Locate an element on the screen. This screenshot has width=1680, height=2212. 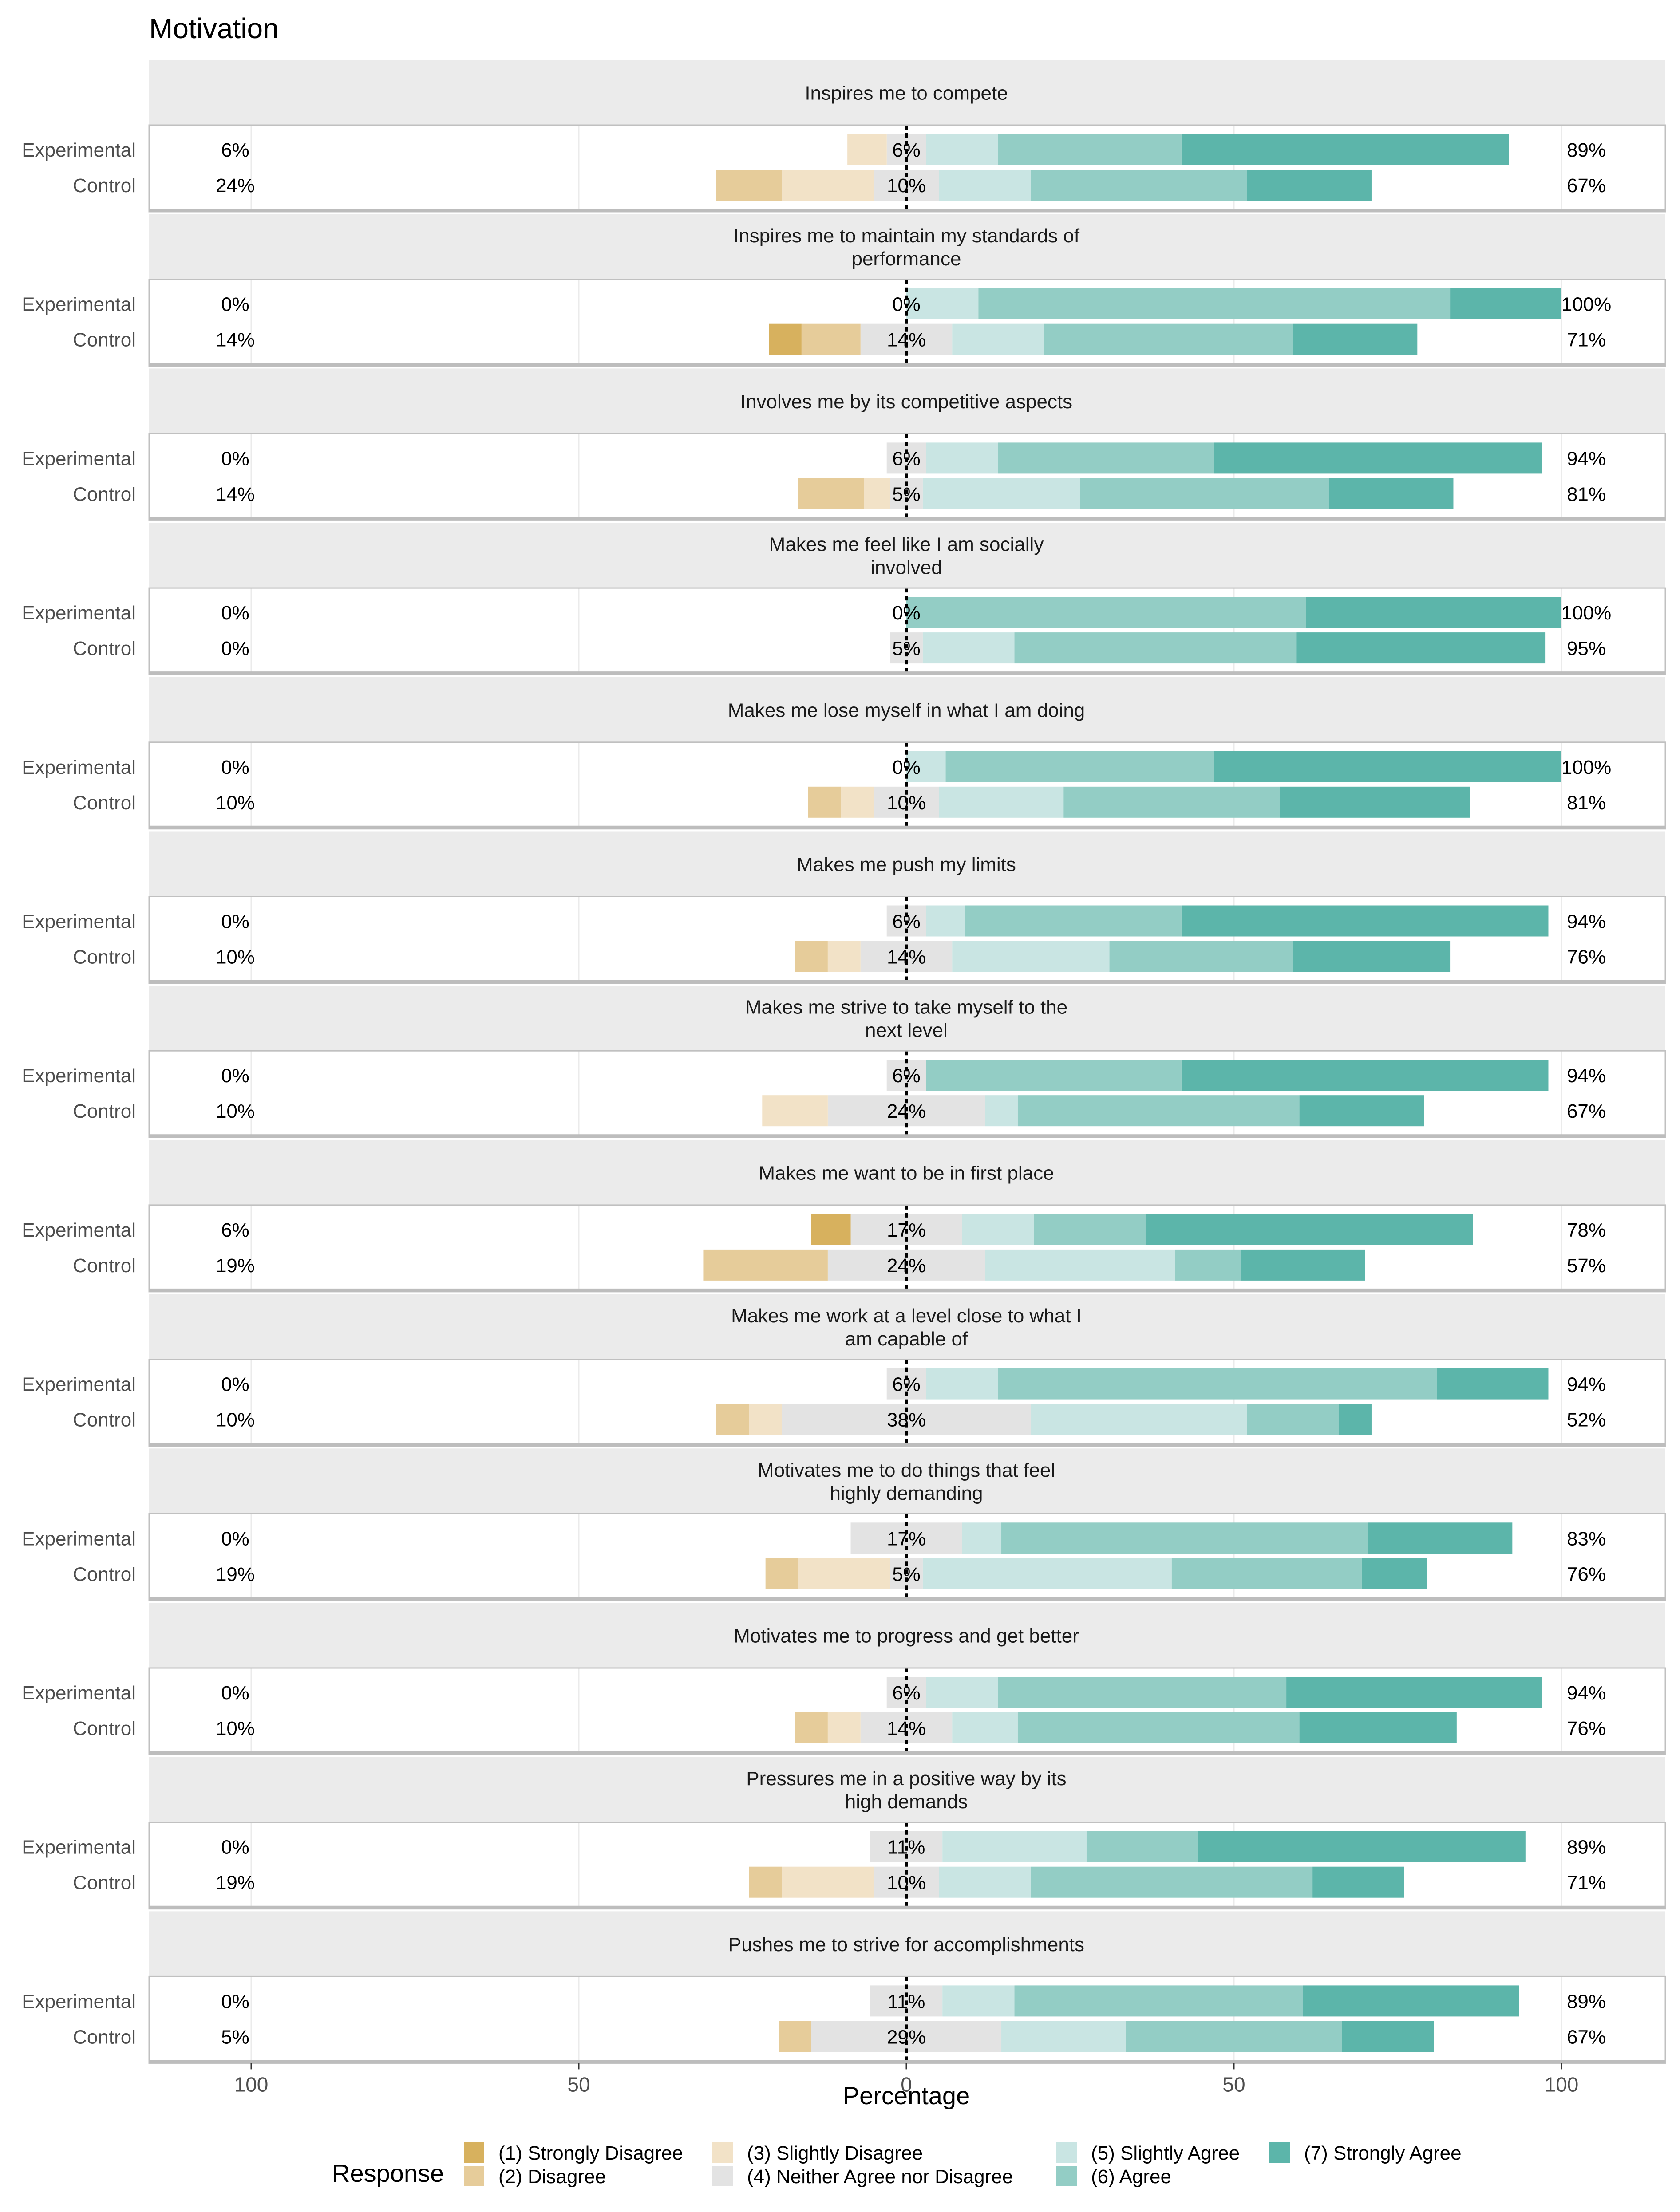
facet-title: Makes me want to be in first place is located at coordinates (907, 1173).